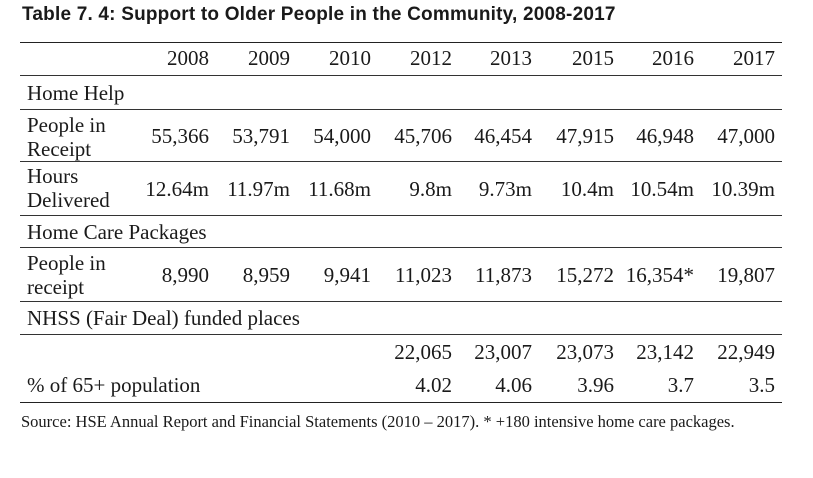 Image resolution: width=813 pixels, height=478 pixels. I want to click on year-header: 2013, so click(511, 58).